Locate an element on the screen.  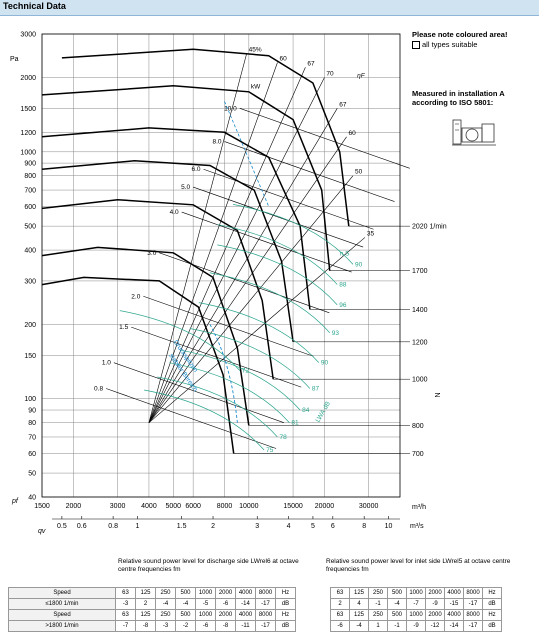
table-cell: 8000 is located at coordinates (265, 615).